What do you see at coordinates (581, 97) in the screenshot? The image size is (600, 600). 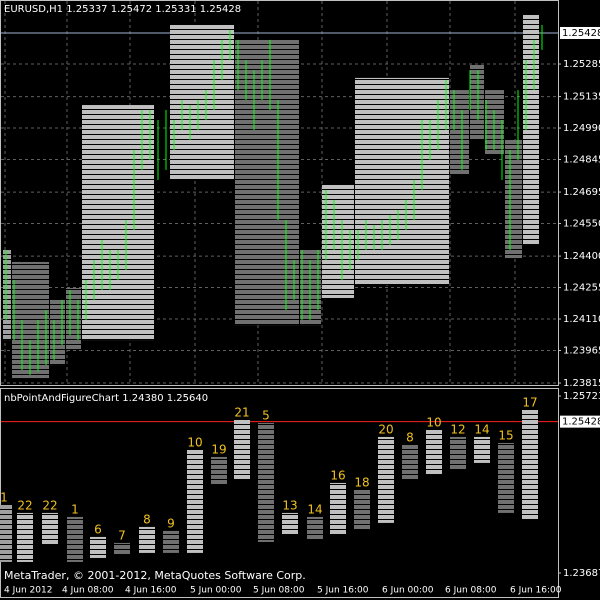 I see `y-tick-label: 1.25135` at bounding box center [581, 97].